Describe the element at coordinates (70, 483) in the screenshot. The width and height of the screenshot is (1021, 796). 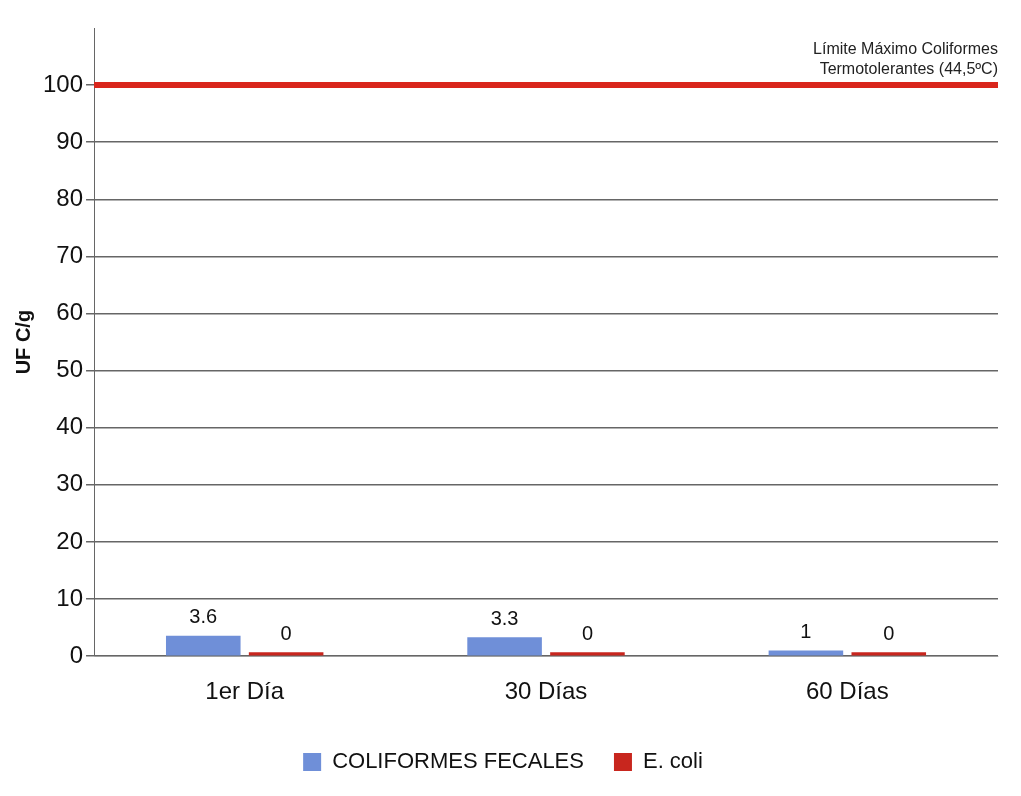
I see `y-tick-label: 30` at that location.